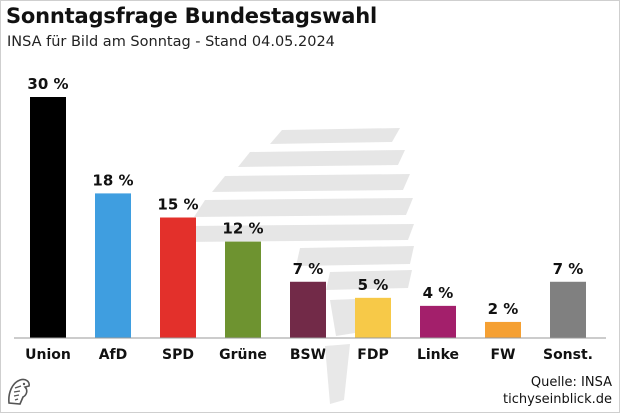 This screenshot has height=413, width=620. Describe the element at coordinates (48, 355) in the screenshot. I see `category-label: Union` at that location.